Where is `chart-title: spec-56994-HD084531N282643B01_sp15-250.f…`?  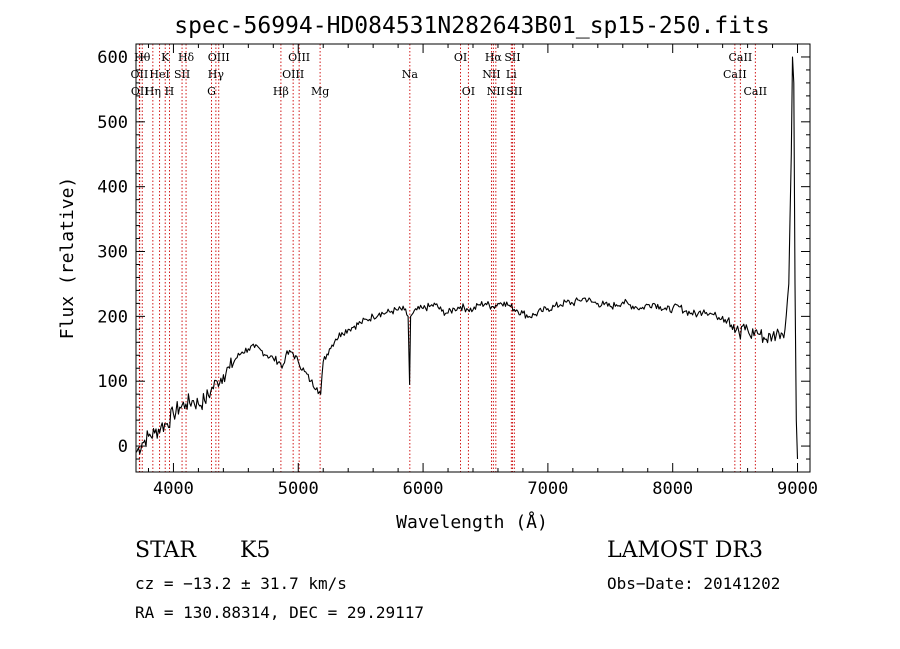 chart-title: spec-56994-HD084531N282643B01_sp15-250.f… is located at coordinates (471, 26).